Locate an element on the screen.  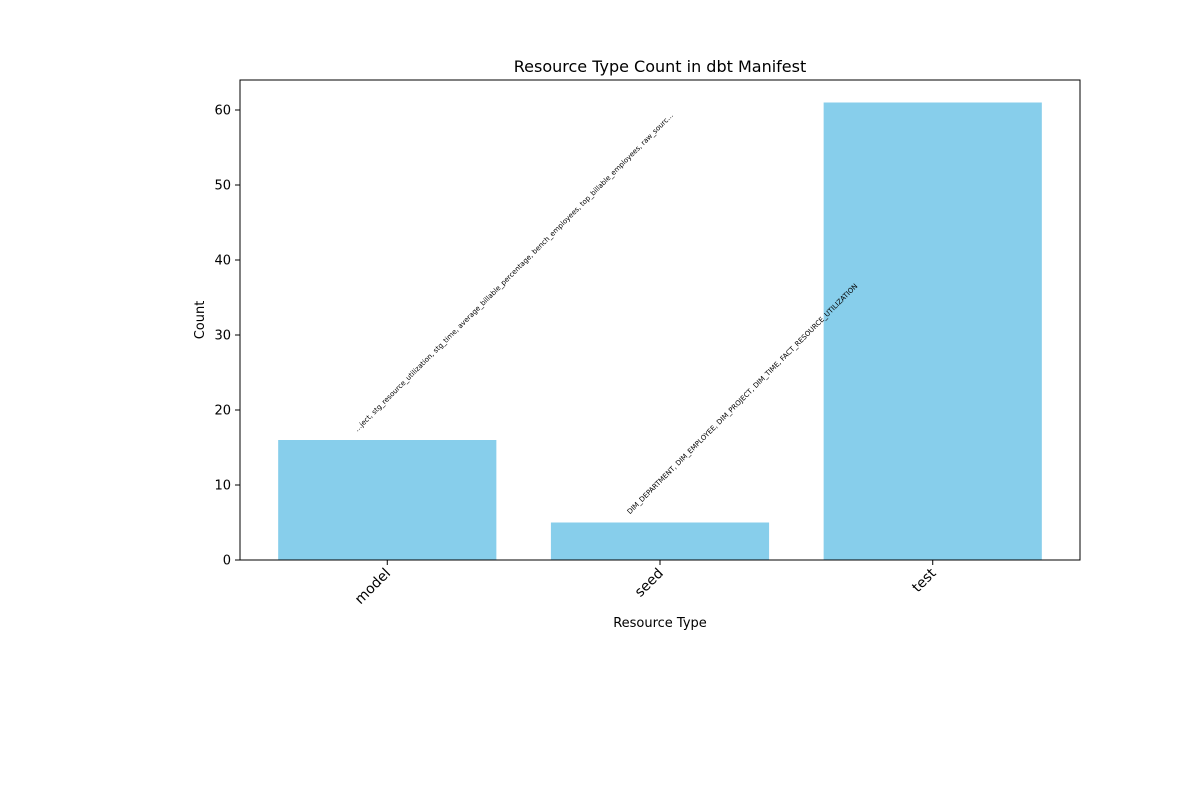
x-axis-label: Resource Type is located at coordinates (660, 623).